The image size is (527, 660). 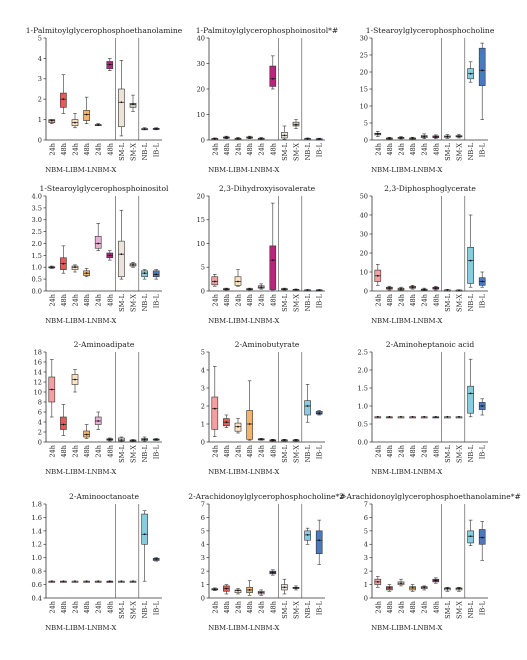 I want to click on chart-title: 1-Stearoylglycerophosphoinositol, so click(x=105, y=188).